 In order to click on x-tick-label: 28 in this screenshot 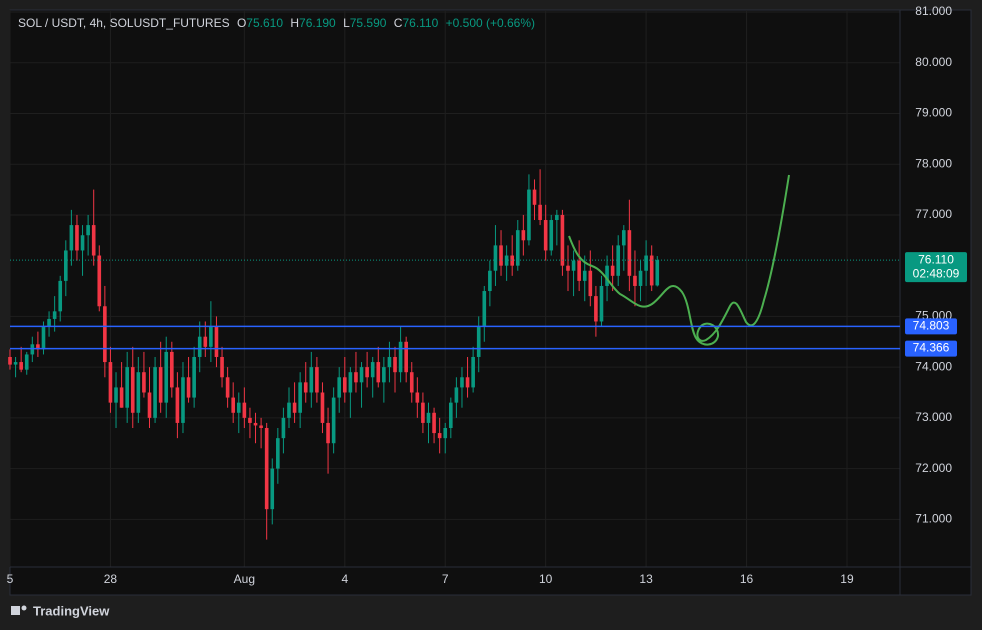, I will do `click(111, 579)`.